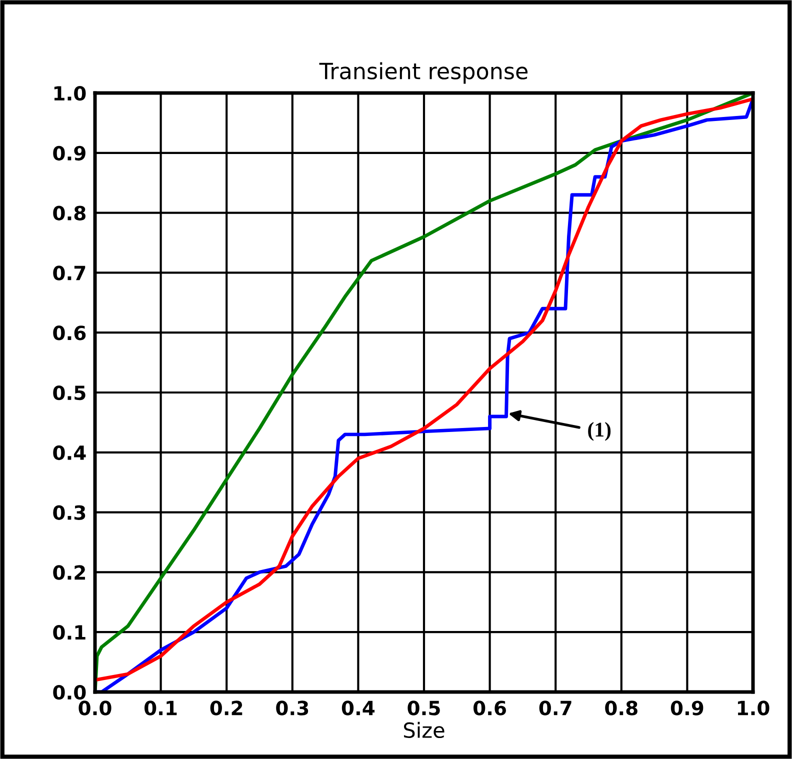 The image size is (792, 759). Describe the element at coordinates (69, 632) in the screenshot. I see `y-tick-label: 0.1` at that location.